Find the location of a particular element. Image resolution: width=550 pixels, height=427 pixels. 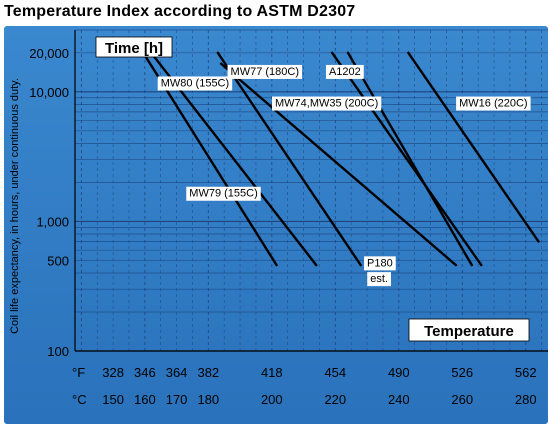

y-axis-title-box: Time [h] is located at coordinates (134, 47).